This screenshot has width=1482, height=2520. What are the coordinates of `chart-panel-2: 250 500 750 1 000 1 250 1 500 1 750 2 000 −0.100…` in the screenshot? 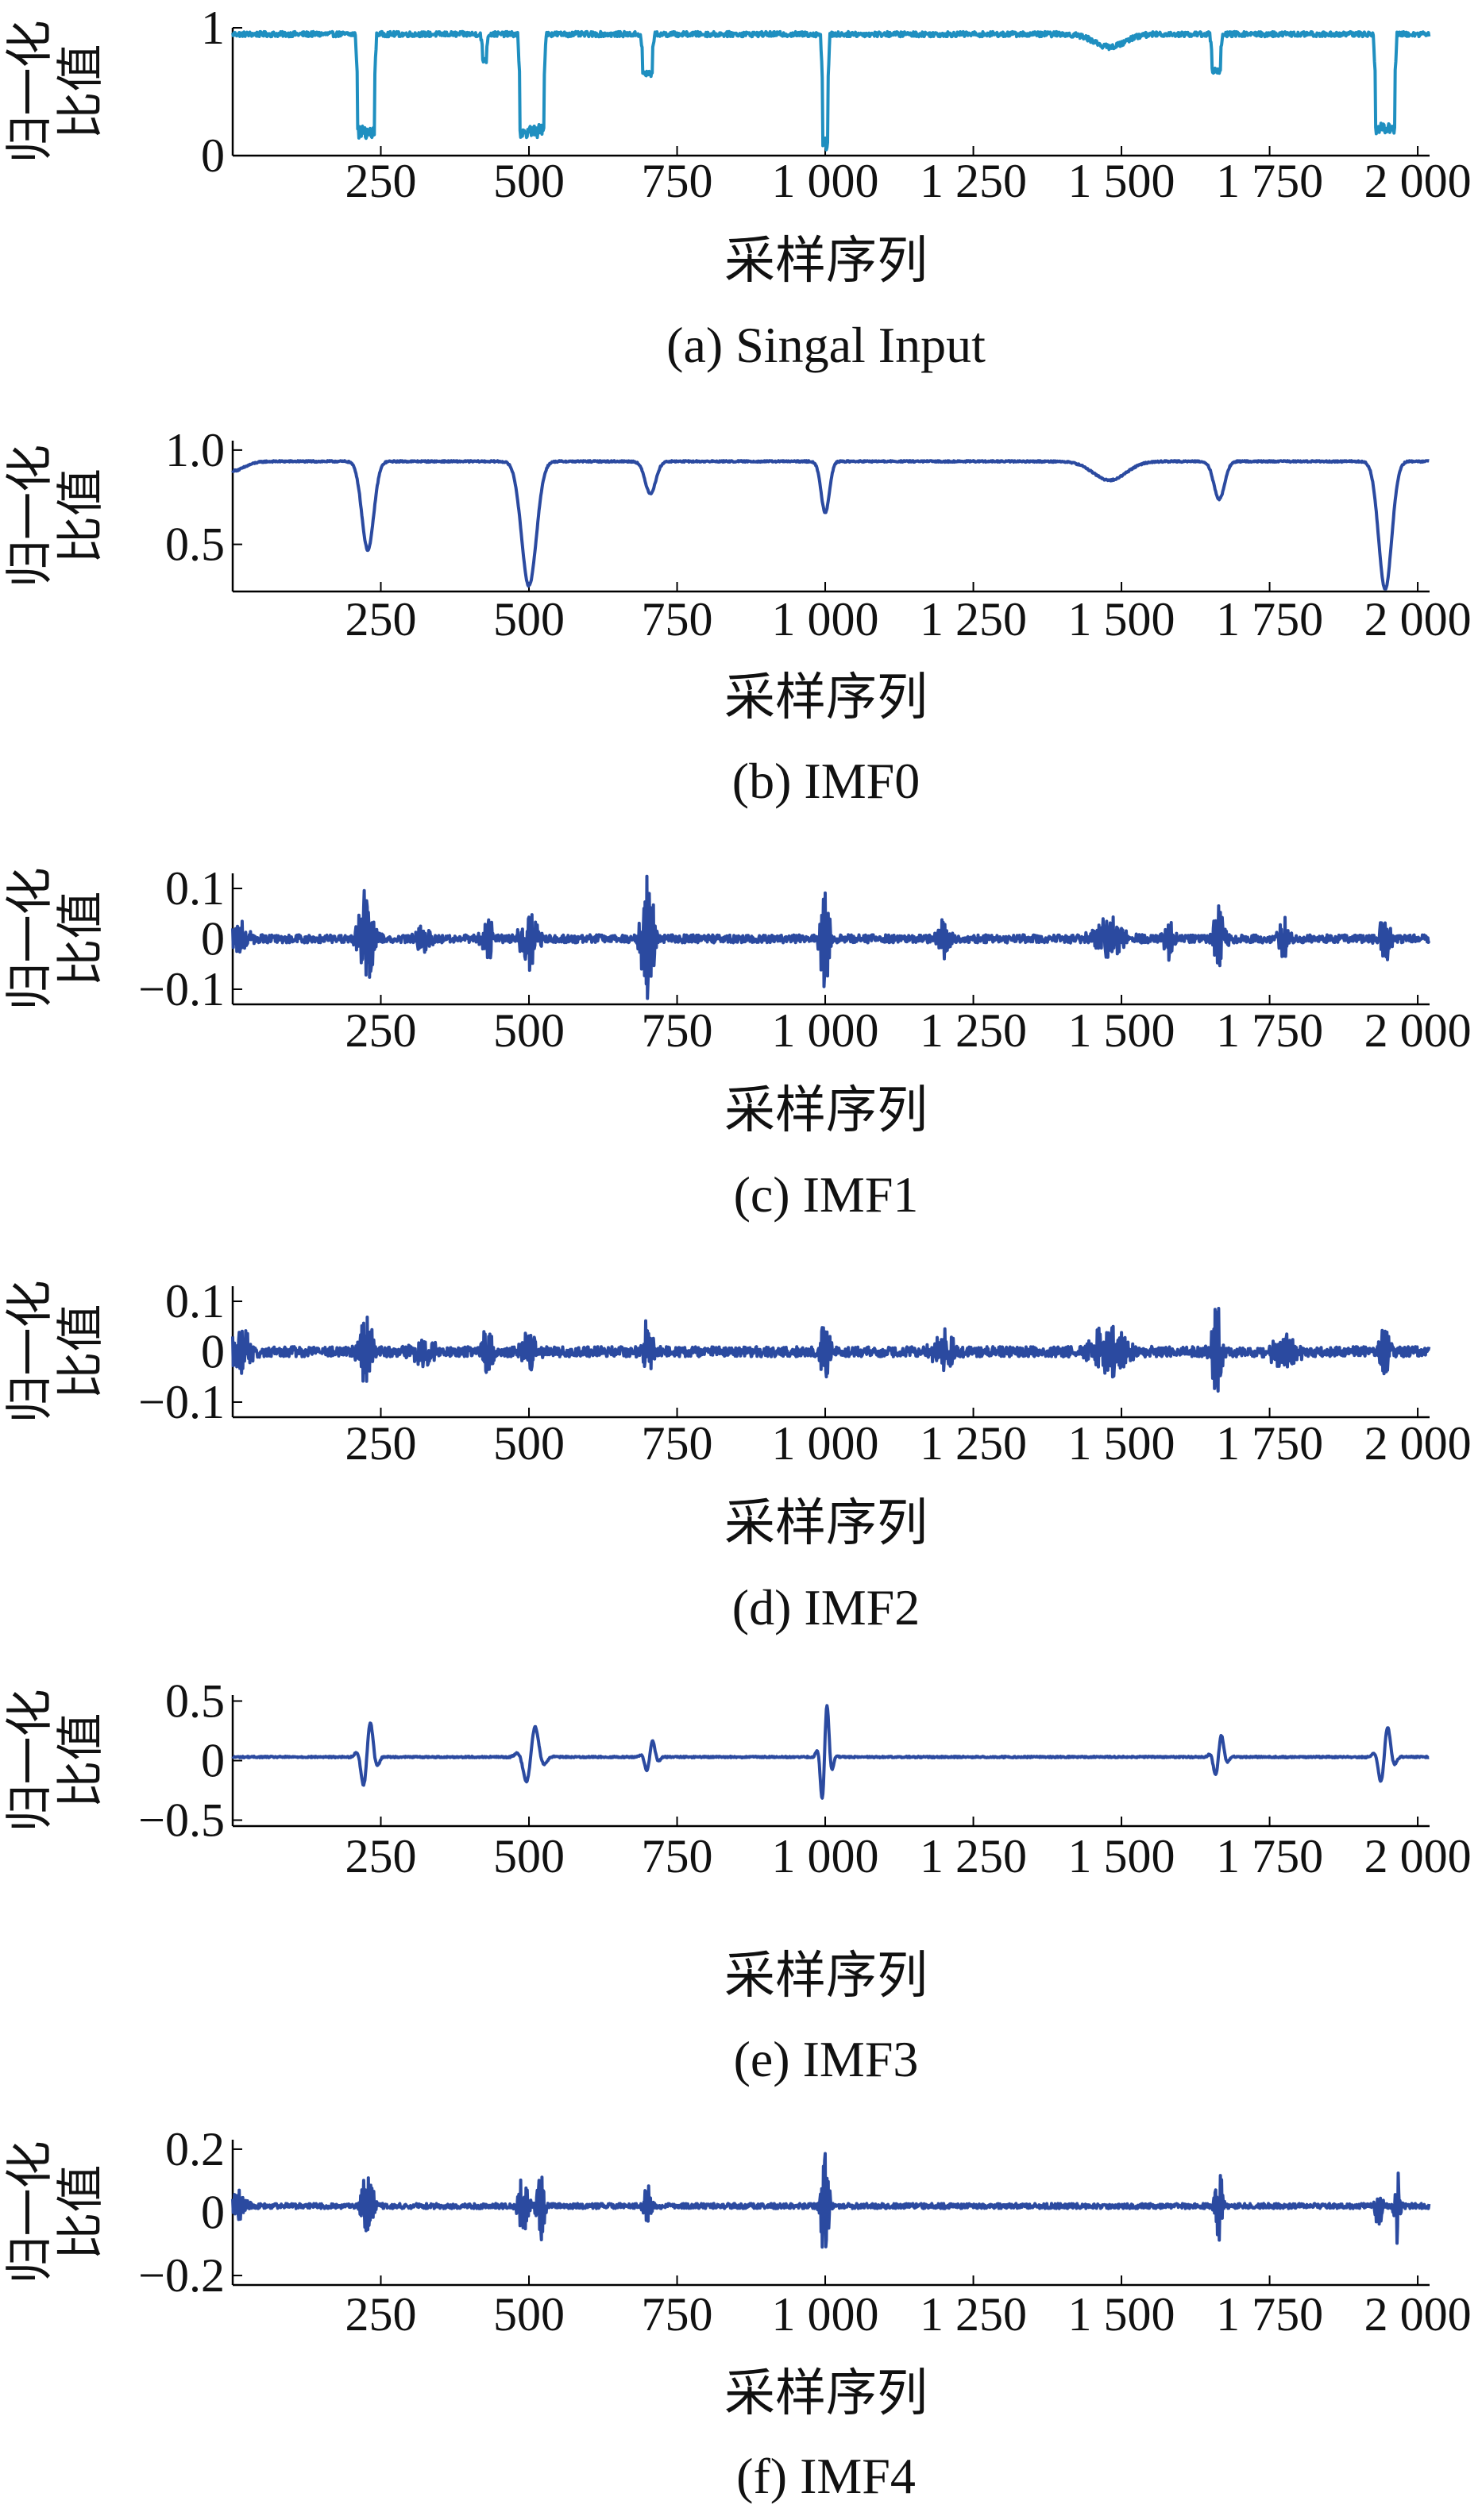 It's located at (737, 1042).